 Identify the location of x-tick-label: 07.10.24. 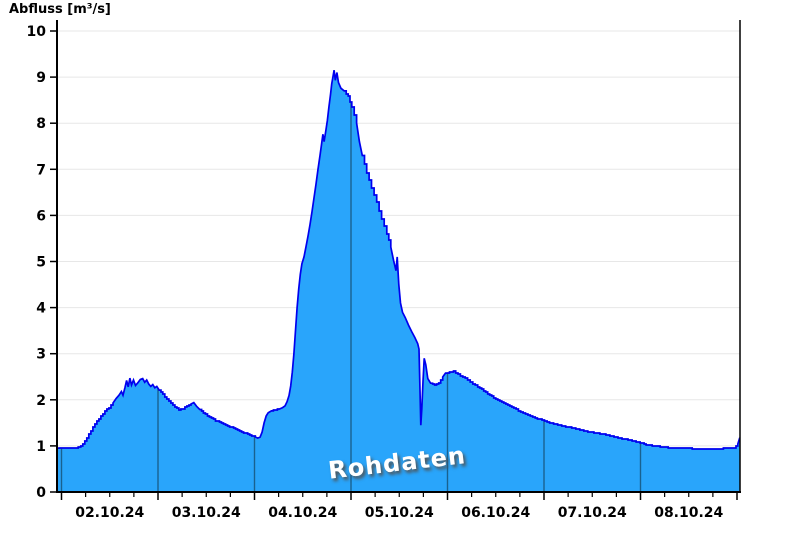
(592, 513).